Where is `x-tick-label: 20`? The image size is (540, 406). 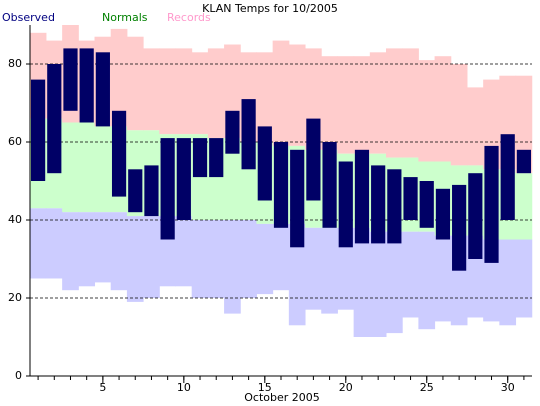
x-tick-label: 20 is located at coordinates (346, 387).